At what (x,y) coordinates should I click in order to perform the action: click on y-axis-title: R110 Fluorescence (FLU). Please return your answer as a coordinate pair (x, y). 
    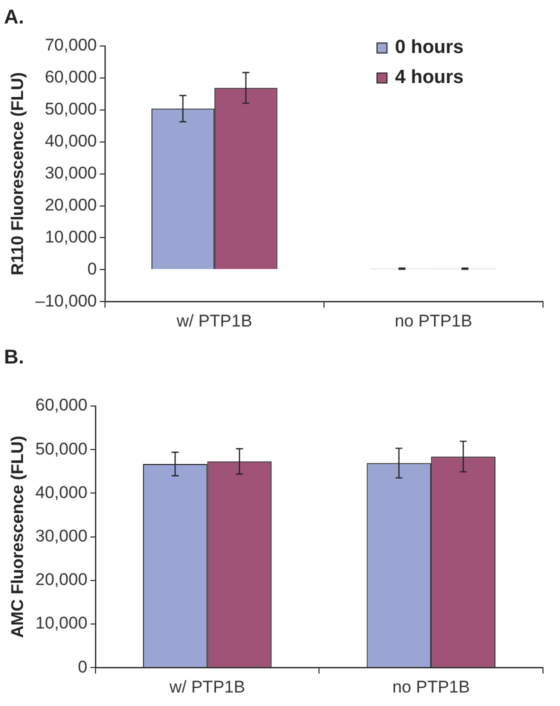
    Looking at the image, I should click on (17, 174).